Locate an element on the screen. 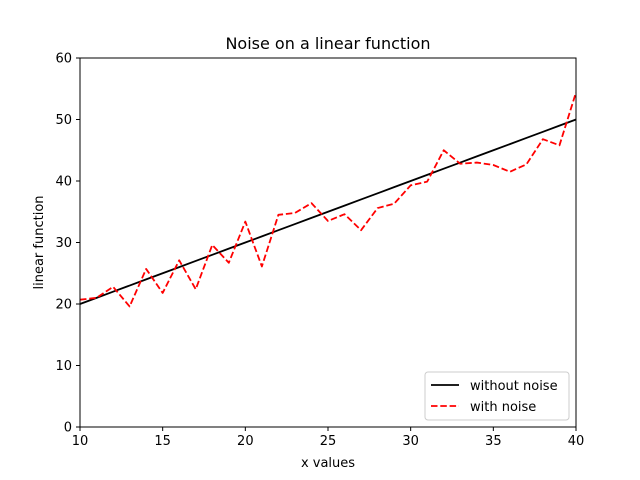 The width and height of the screenshot is (640, 480). x-tick-label: 25 is located at coordinates (328, 441).